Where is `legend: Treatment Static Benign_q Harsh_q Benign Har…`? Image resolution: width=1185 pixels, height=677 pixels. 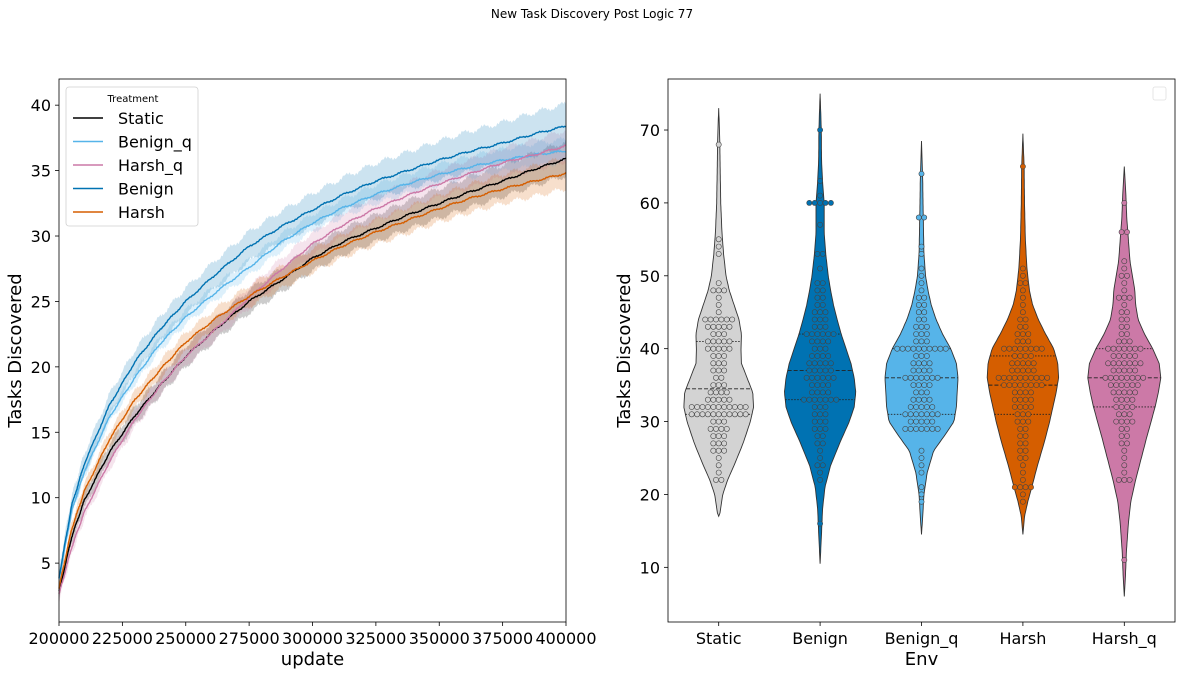
legend: Treatment Static Benign_q Harsh_q Benign Har… is located at coordinates (132, 156).